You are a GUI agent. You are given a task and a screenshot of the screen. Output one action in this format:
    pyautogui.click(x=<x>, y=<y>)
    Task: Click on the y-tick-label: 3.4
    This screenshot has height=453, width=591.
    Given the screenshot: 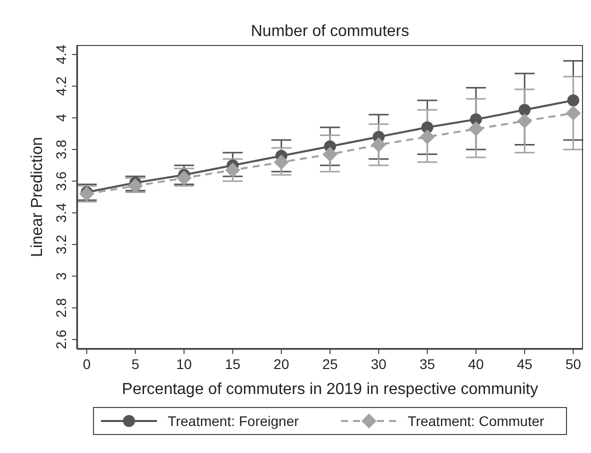 What is the action you would take?
    pyautogui.click(x=61, y=212)
    